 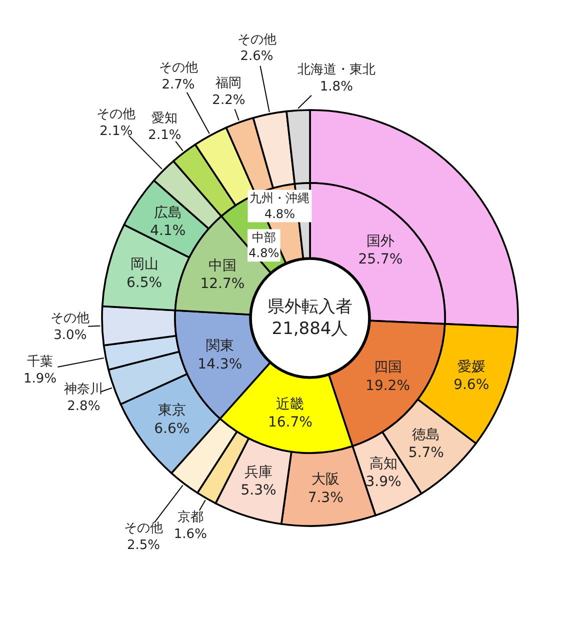 I want to click on slice-label: 国外, so click(x=380, y=241).